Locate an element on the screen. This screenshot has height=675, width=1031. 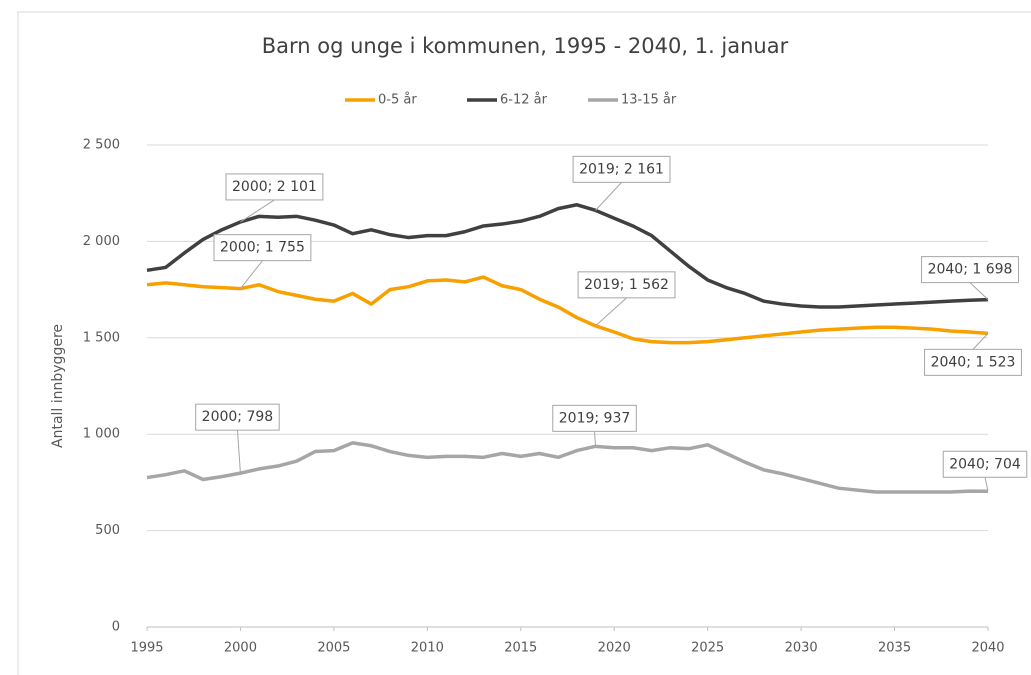
callout-label: 2040; 1 698 is located at coordinates (970, 270).